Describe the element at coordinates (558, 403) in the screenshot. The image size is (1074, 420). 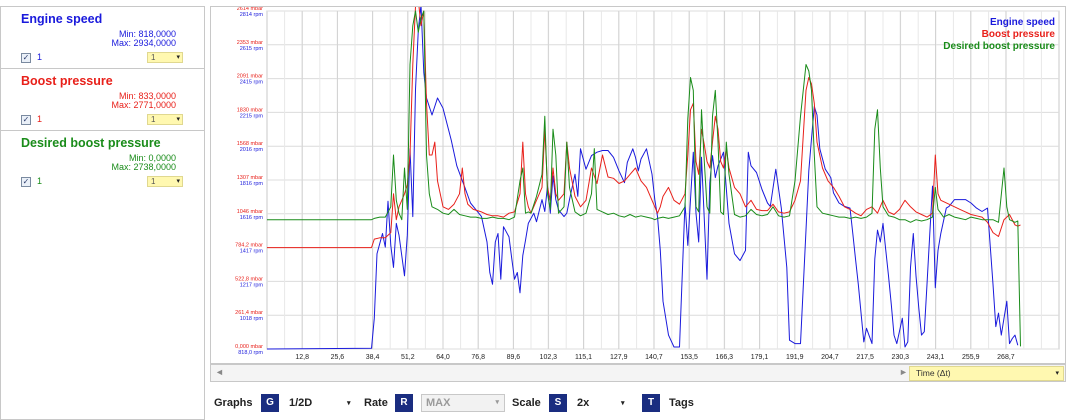
I see `scale-key-button: S` at that location.